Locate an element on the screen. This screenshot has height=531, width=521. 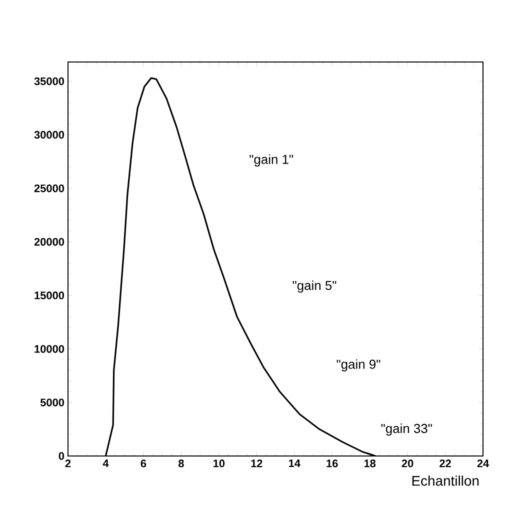
y-tick-label: 10000 is located at coordinates (49, 349).